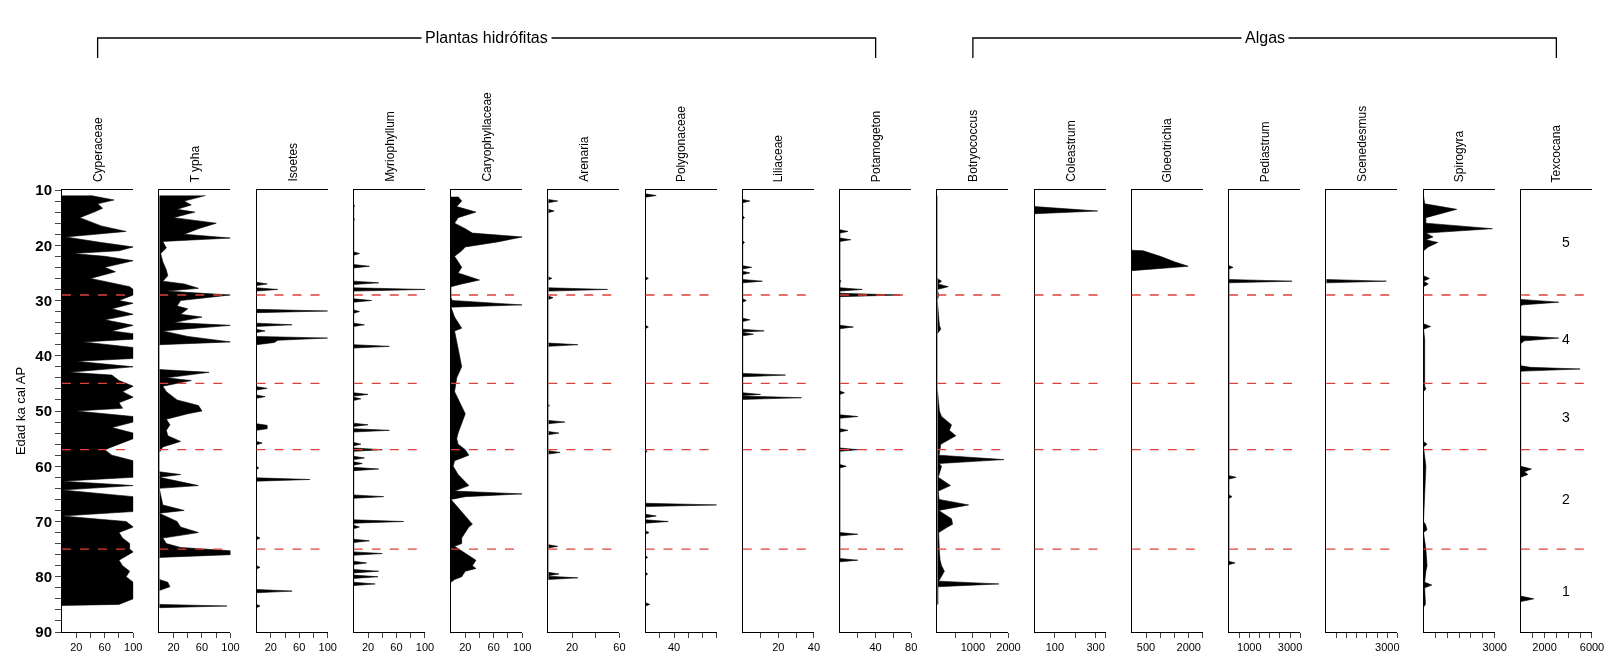 The image size is (1612, 662). I want to click on text: Algas, so click(1265, 37).